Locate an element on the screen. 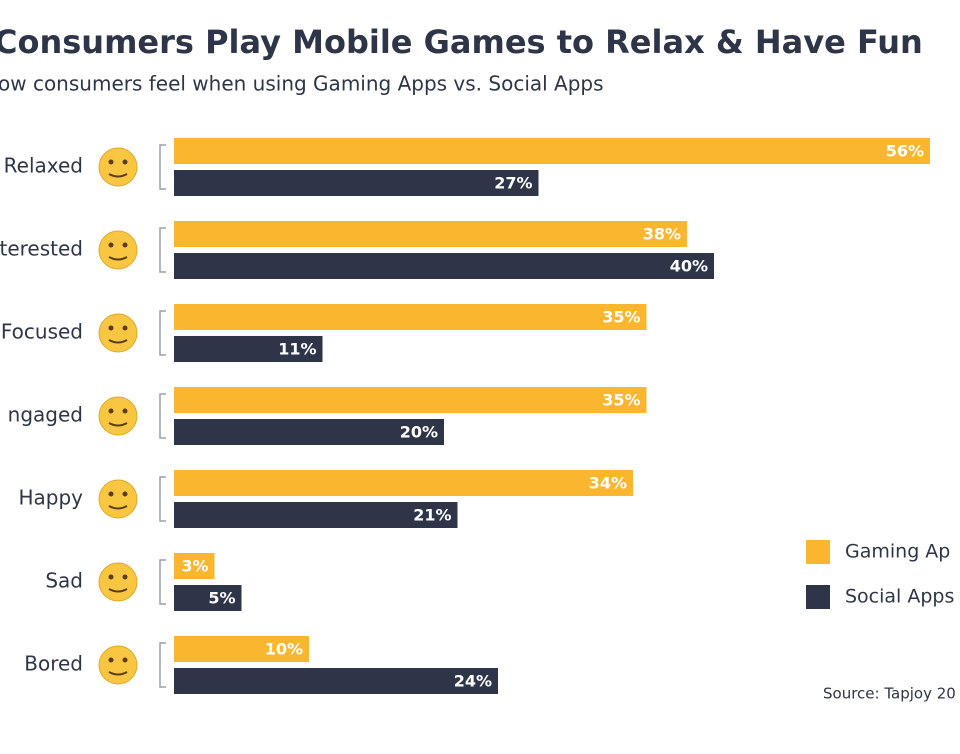  category-label: Happy is located at coordinates (50, 498).